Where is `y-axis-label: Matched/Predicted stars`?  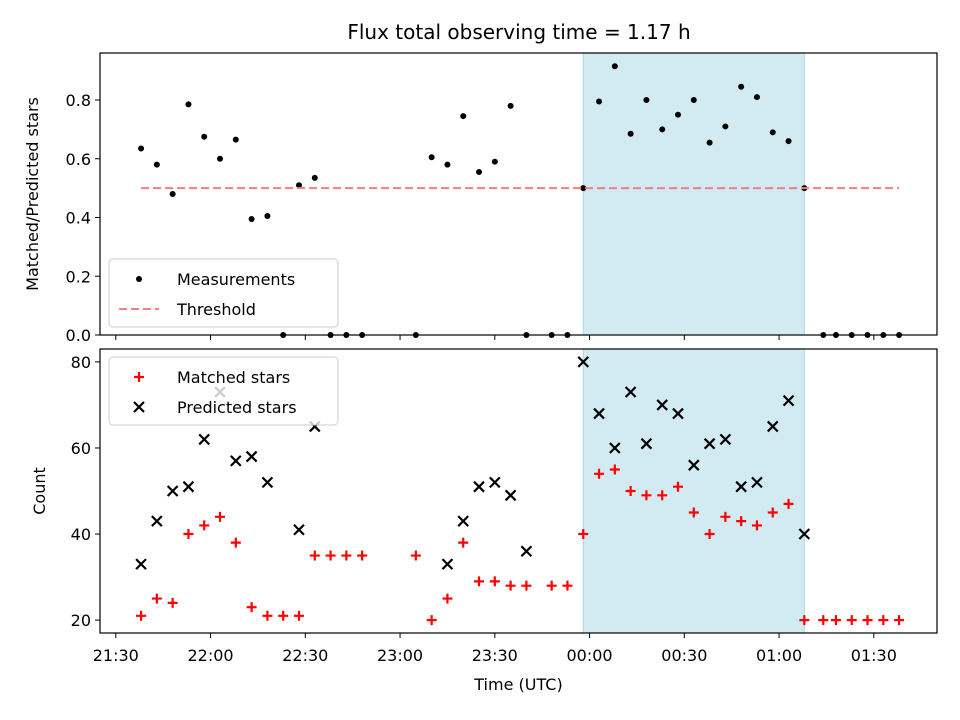 y-axis-label: Matched/Predicted stars is located at coordinates (32, 194).